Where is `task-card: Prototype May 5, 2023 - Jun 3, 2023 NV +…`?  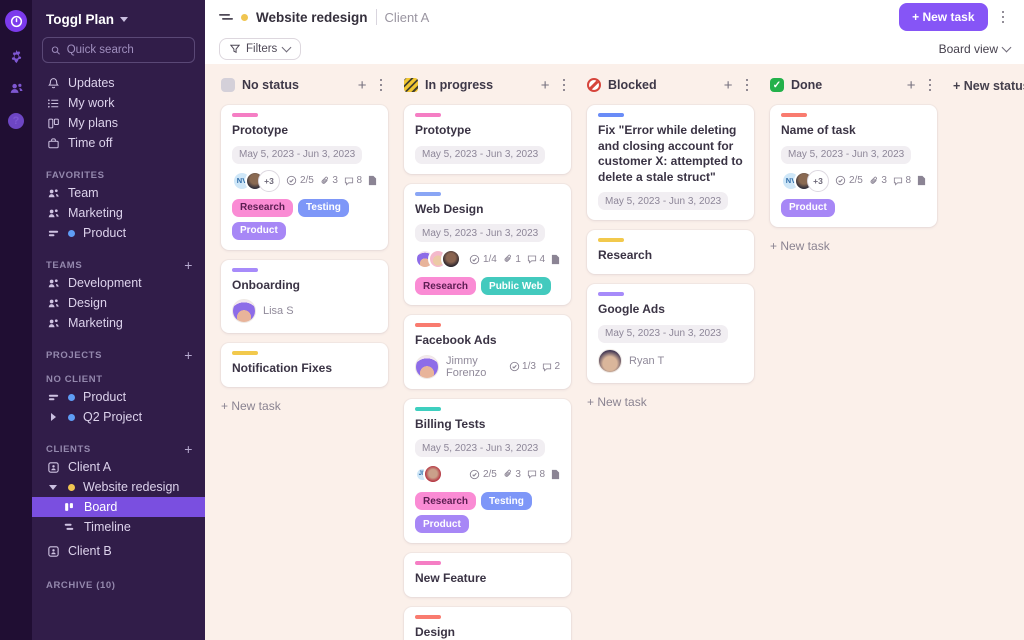
task-card: Prototype May 5, 2023 - Jun 3, 2023 NV +… is located at coordinates (304, 177).